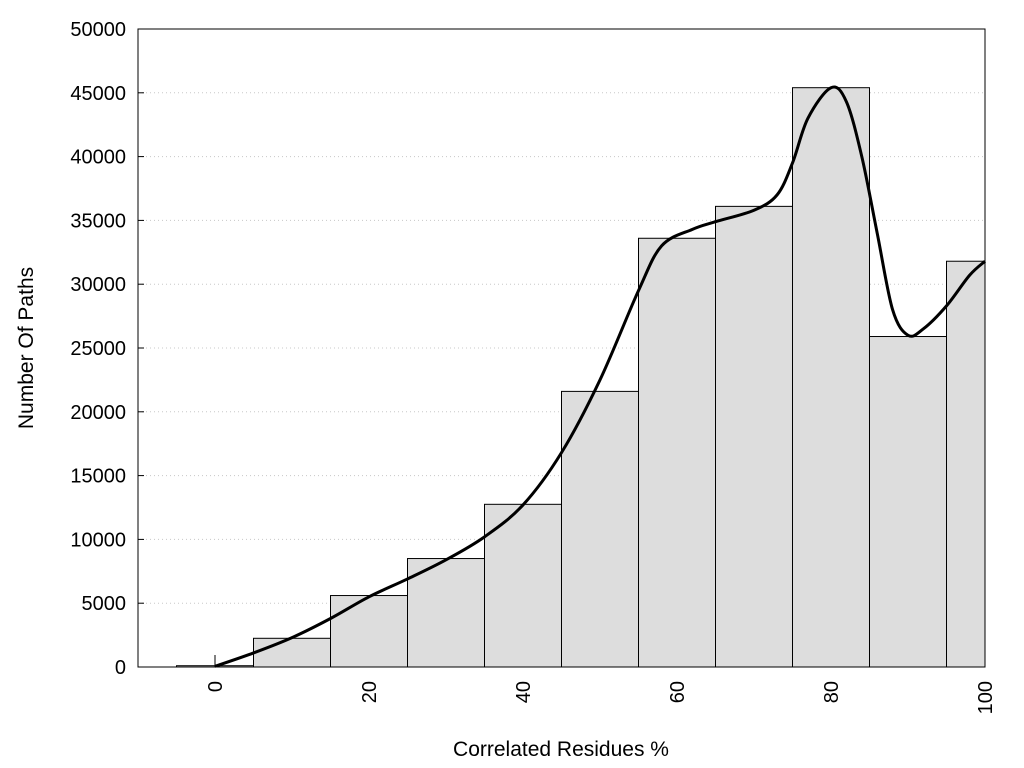 This screenshot has width=1024, height=768. What do you see at coordinates (561, 749) in the screenshot?
I see `x-axis-title: Correlated Residues %` at bounding box center [561, 749].